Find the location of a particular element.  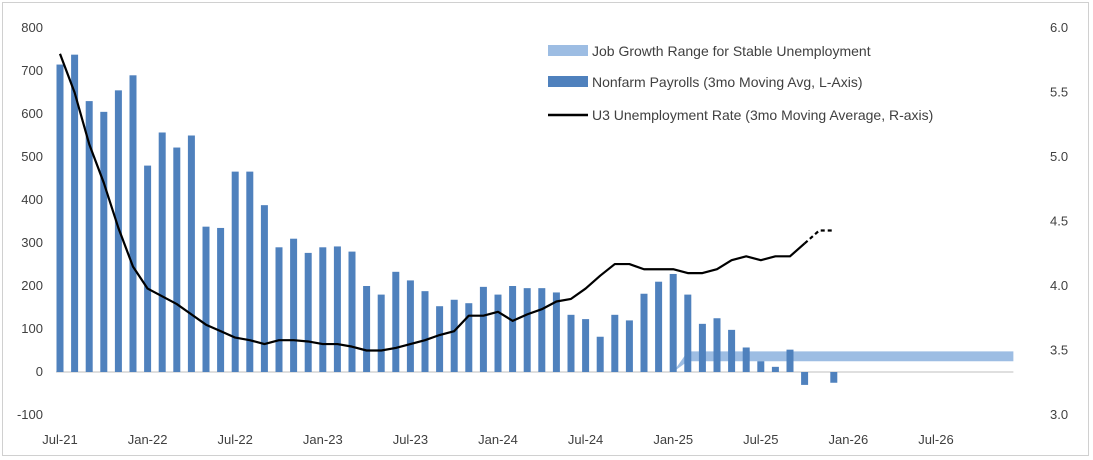

left-tick-label: -100 is located at coordinates (30, 414).